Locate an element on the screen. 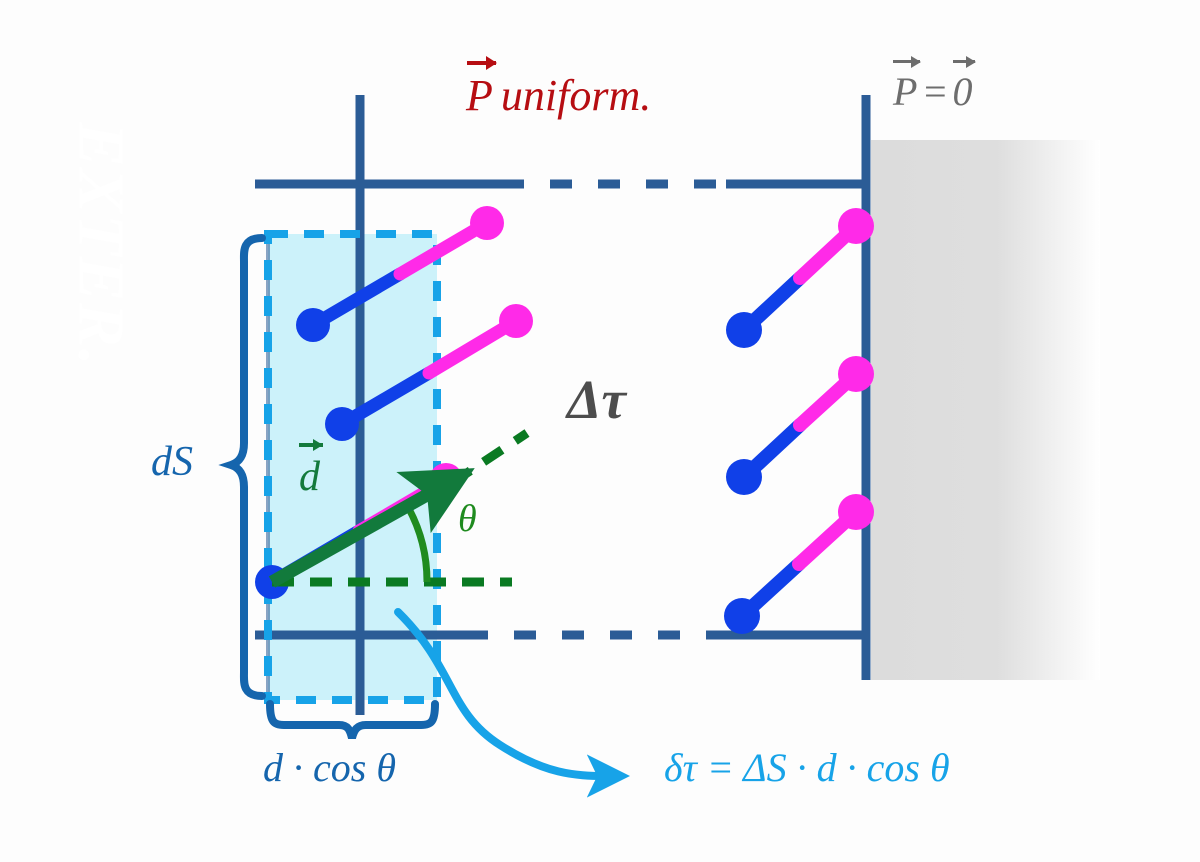 The width and height of the screenshot is (1200, 862). angle-label: θ is located at coordinates (467, 519).